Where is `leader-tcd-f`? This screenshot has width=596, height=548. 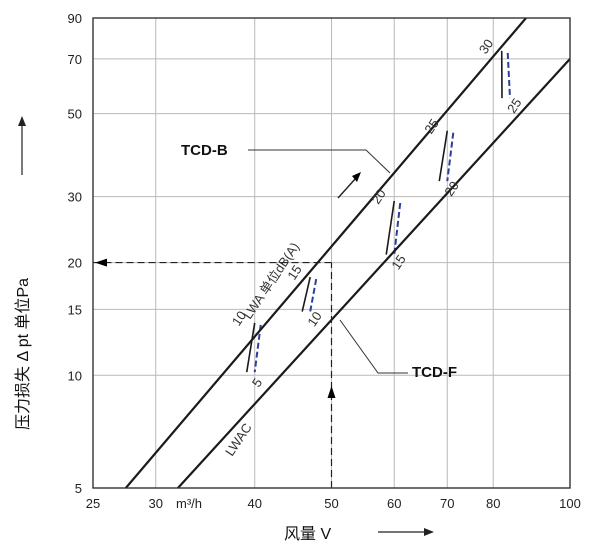 leader-tcd-f is located at coordinates (373, 346).